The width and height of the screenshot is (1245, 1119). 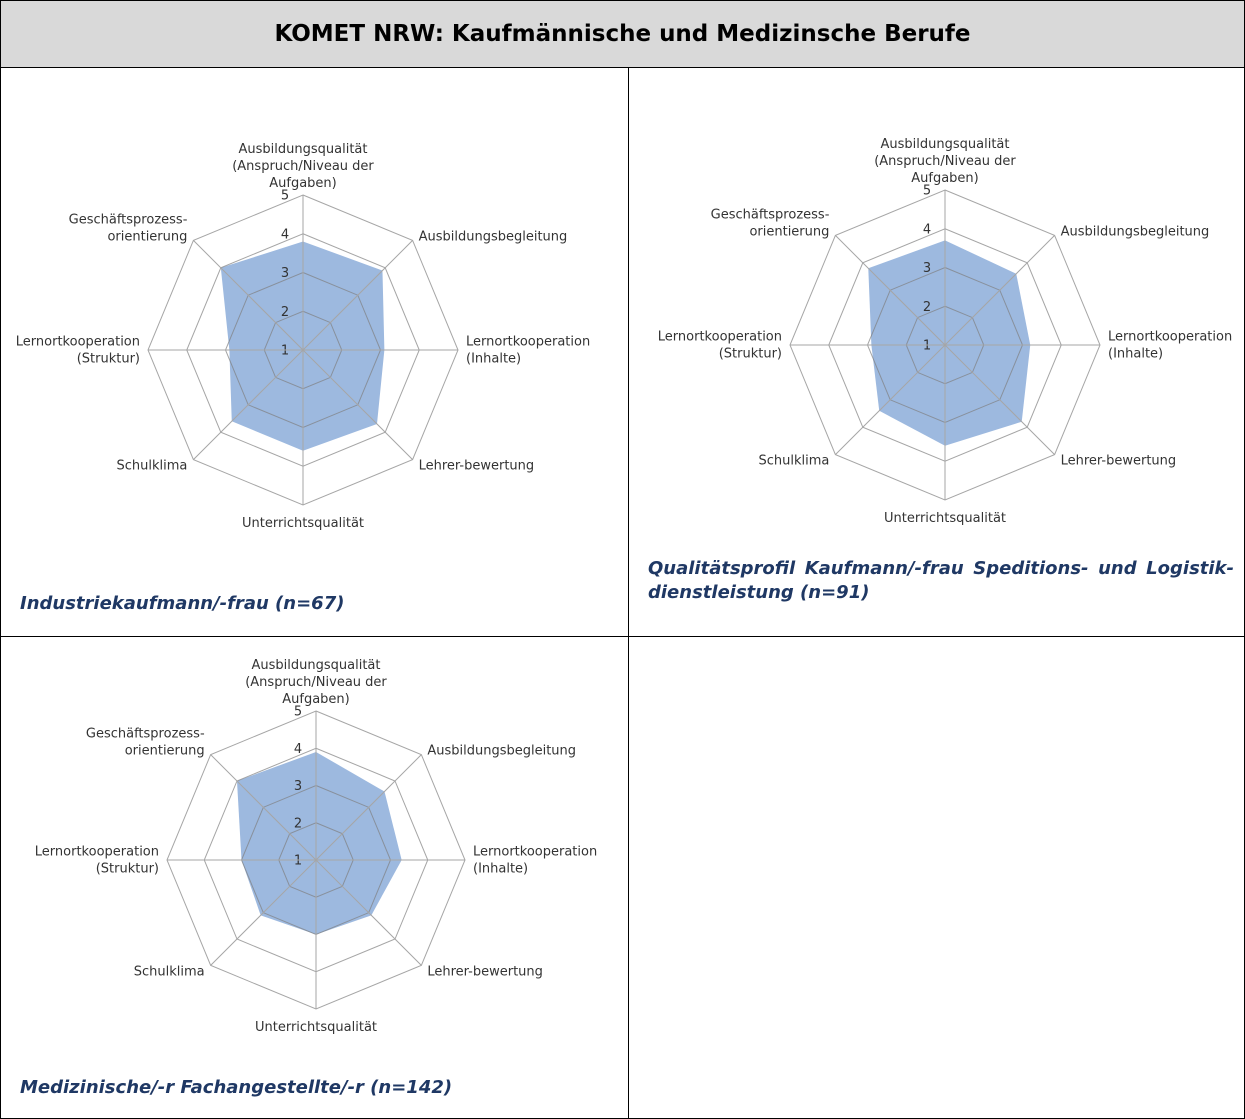 What do you see at coordinates (182, 603) in the screenshot?
I see `caption: Industriekaufmann/-frau (n=67)` at bounding box center [182, 603].